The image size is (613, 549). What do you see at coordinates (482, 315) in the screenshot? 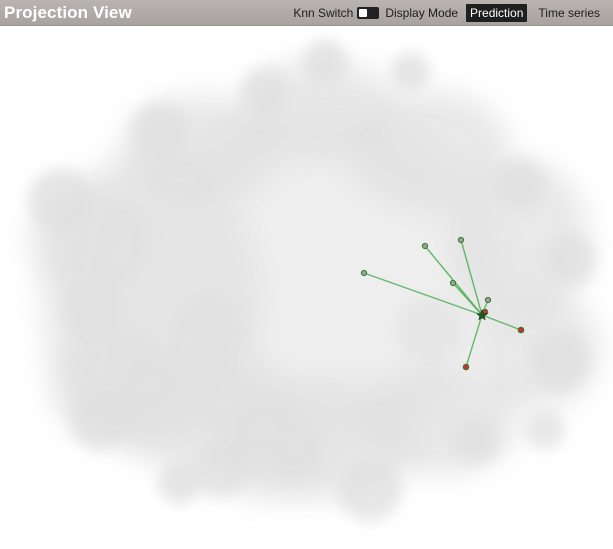
I see `center-star-icon` at bounding box center [482, 315].